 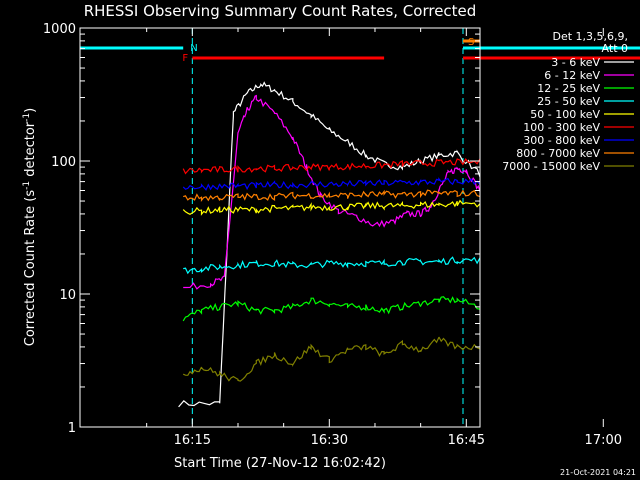 What do you see at coordinates (575, 62) in the screenshot?
I see `legend-entry-label: 3 - 6 keV` at bounding box center [575, 62].